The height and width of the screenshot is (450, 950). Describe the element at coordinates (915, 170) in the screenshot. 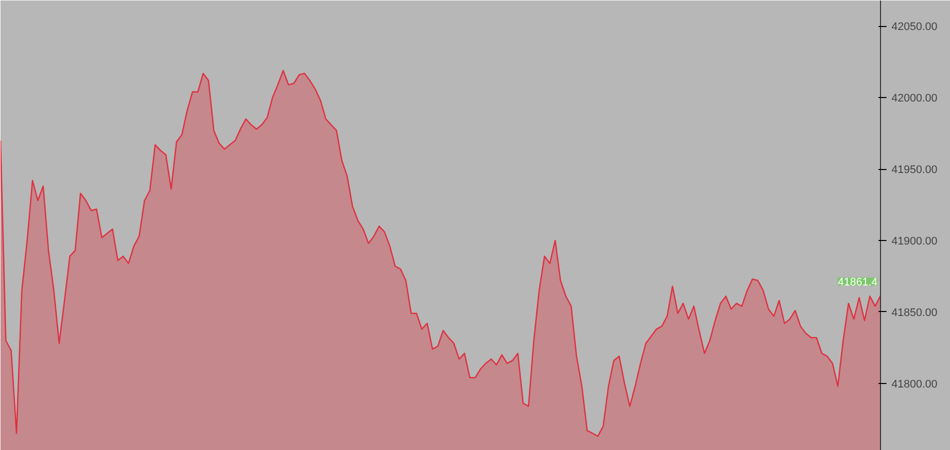

I see `y-tick-label: 41950.00` at that location.